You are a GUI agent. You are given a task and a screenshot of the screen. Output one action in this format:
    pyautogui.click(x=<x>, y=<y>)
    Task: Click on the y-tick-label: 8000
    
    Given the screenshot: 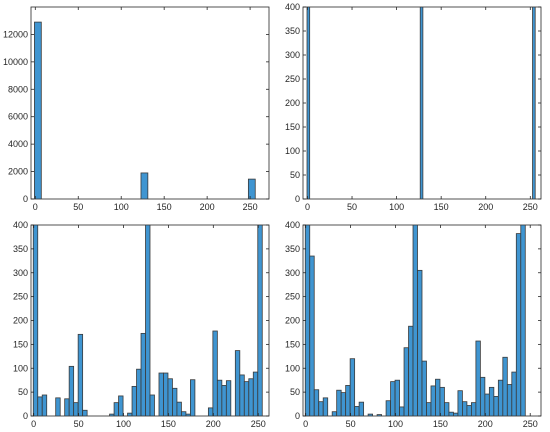 What is the action you would take?
    pyautogui.click(x=18, y=89)
    